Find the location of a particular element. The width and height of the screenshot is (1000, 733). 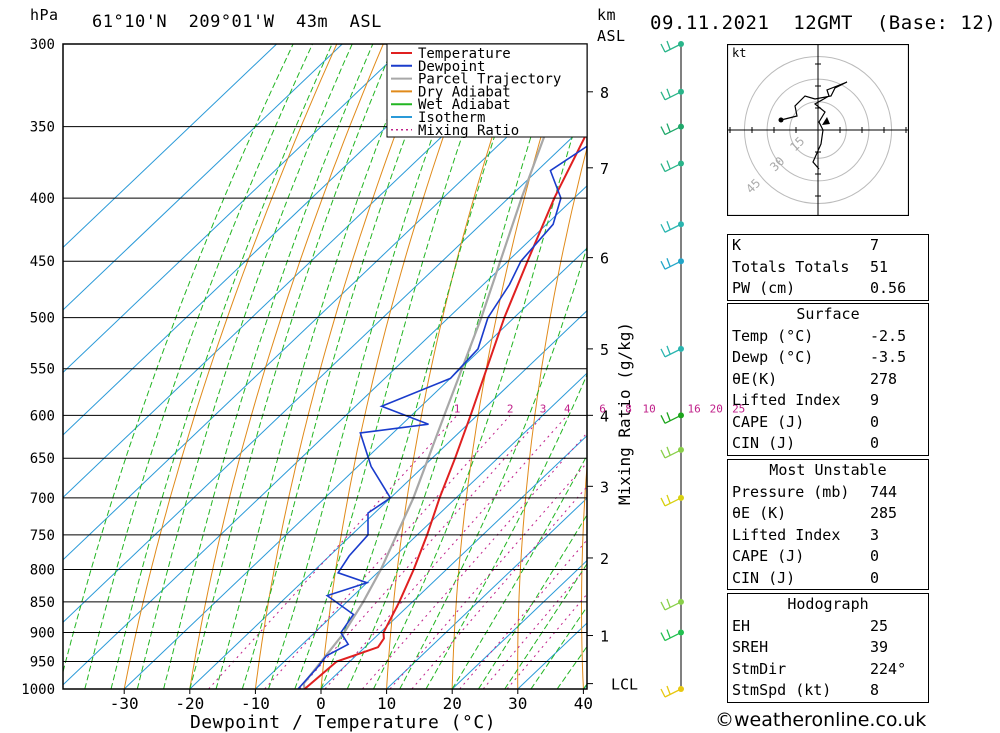

hodograph-label: StmDir is located at coordinates (759, 668).